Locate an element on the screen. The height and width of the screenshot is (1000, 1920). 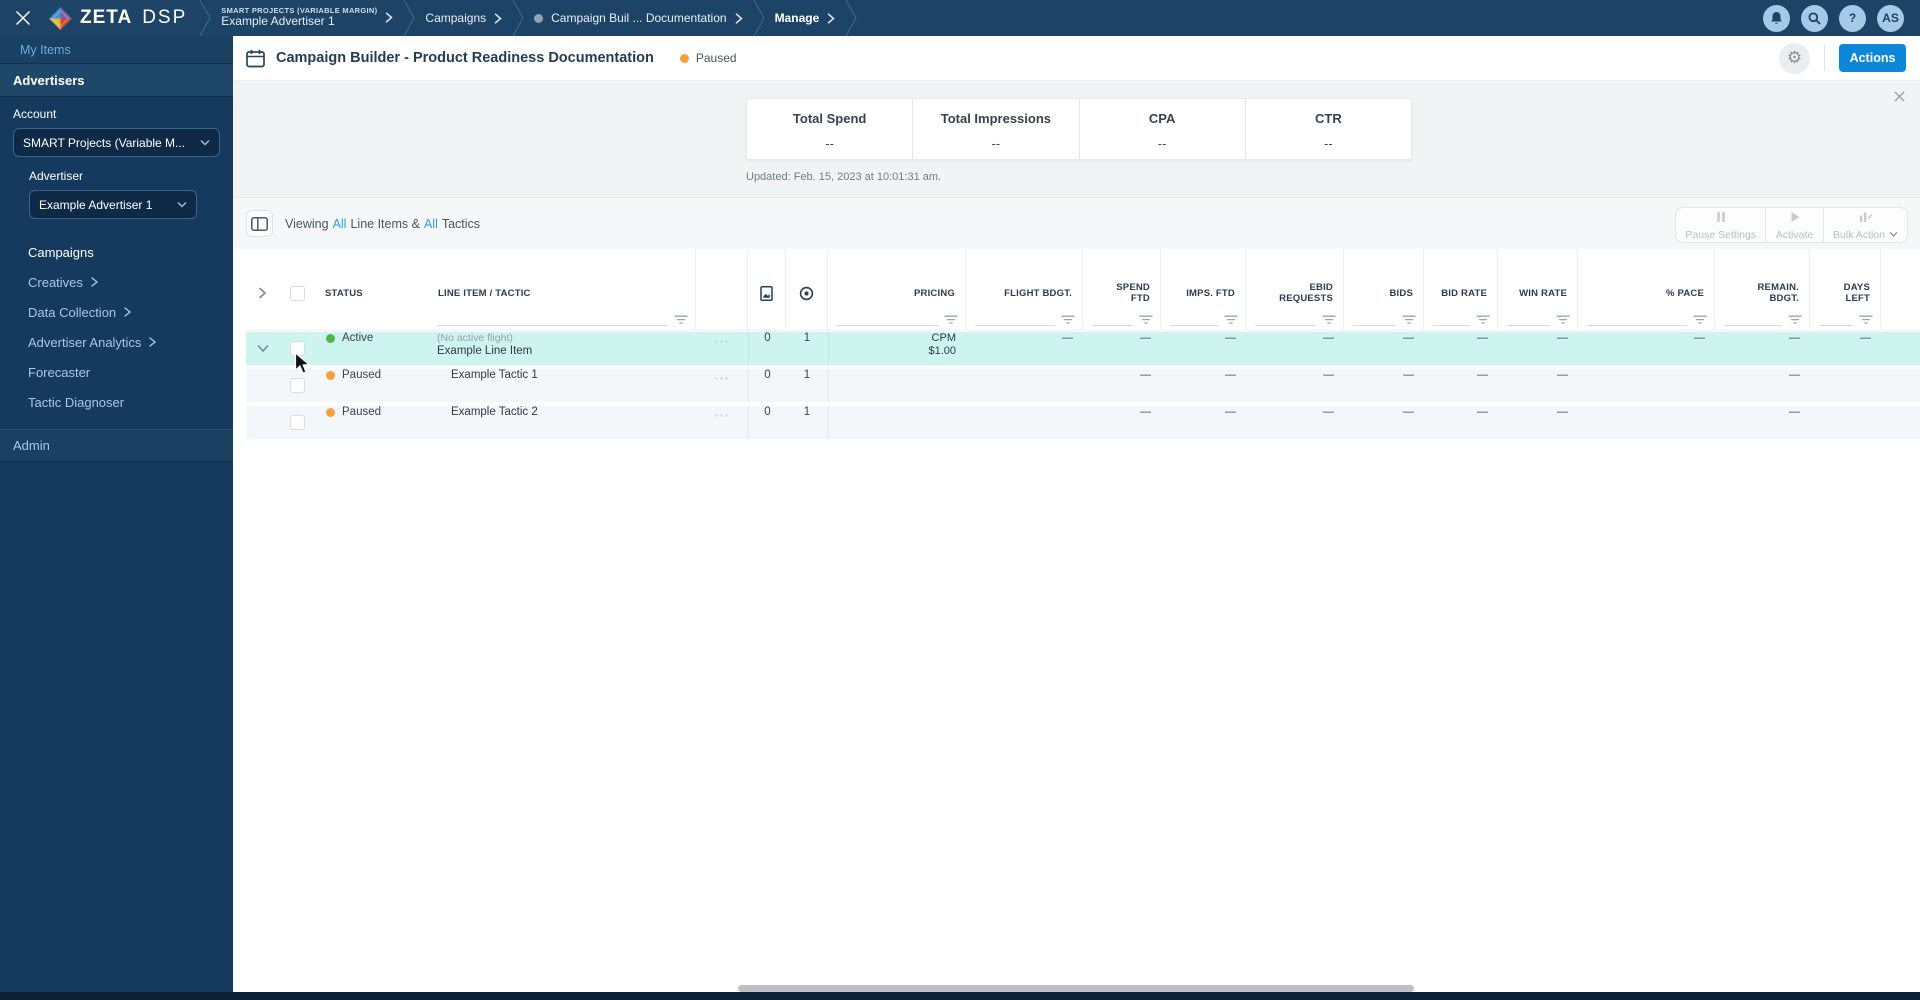
table-group-row is located at coordinates (1083, 264).